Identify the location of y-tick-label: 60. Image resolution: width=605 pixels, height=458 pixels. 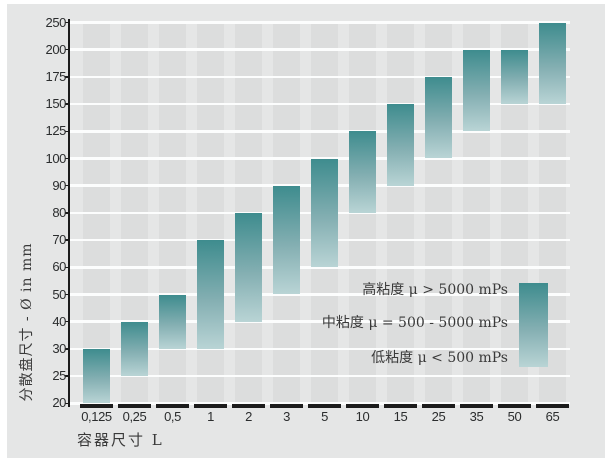
(59, 267).